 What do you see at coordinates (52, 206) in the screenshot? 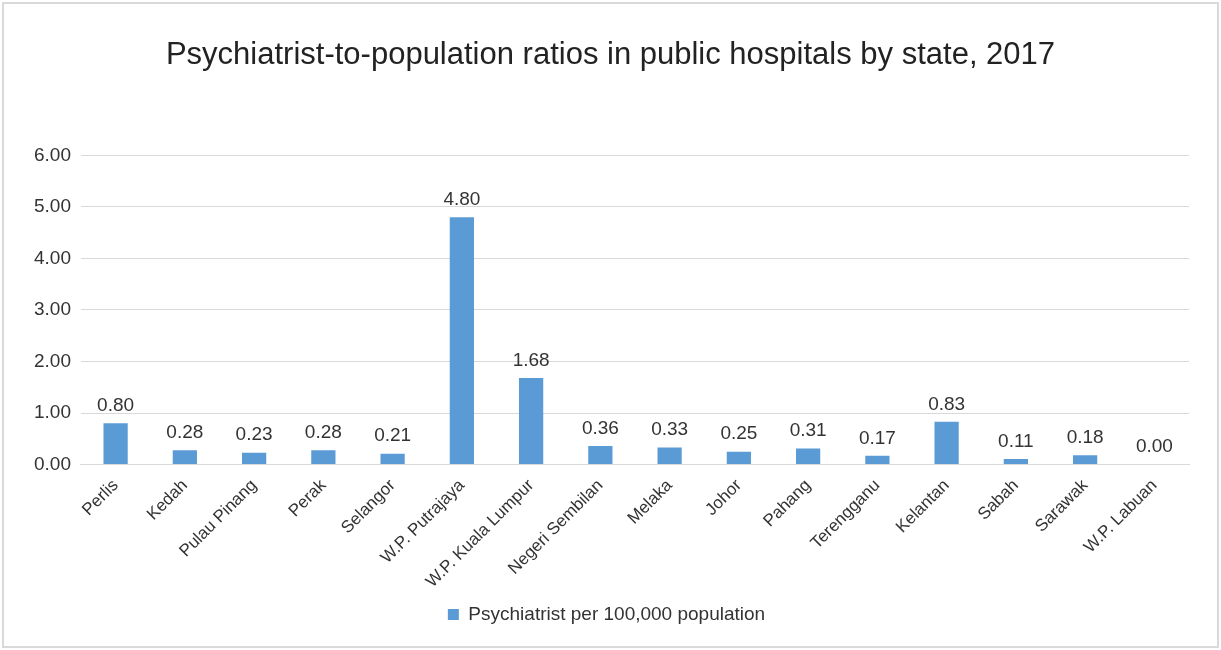
I see `y-tick-label: 5.00` at bounding box center [52, 206].